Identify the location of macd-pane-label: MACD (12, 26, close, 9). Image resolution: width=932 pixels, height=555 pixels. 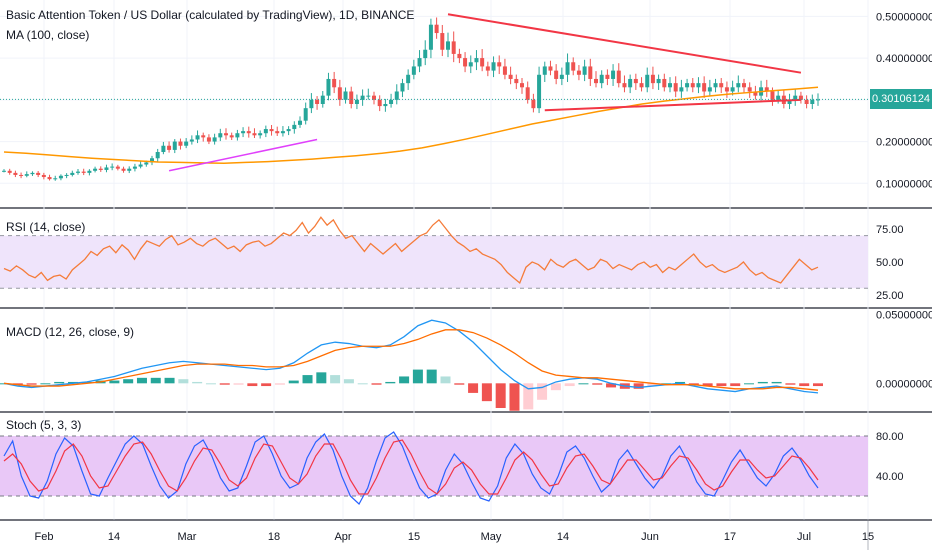
(70, 332).